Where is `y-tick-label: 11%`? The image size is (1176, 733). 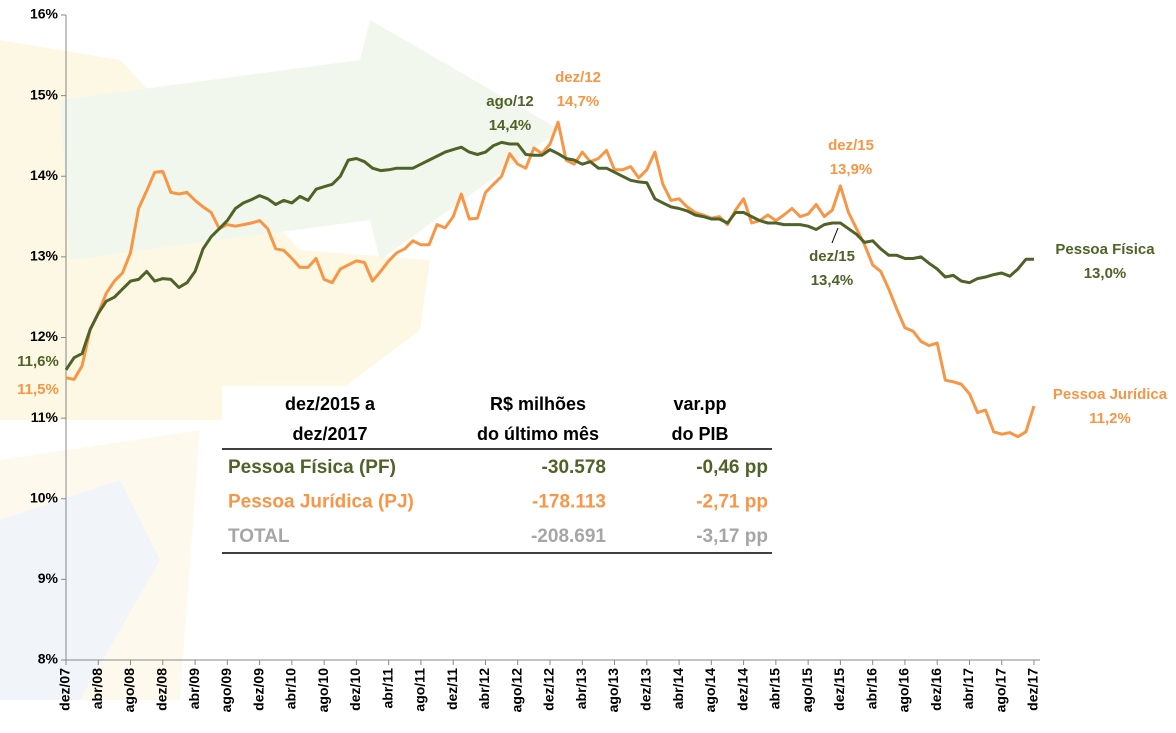
y-tick-label: 11% is located at coordinates (45, 417).